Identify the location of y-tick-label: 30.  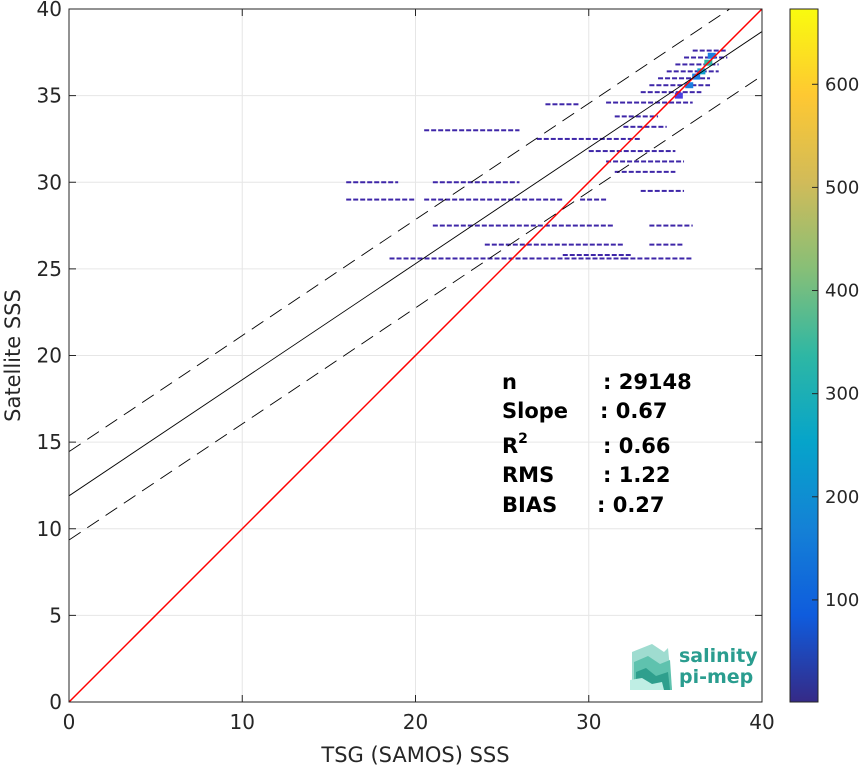
(49, 182).